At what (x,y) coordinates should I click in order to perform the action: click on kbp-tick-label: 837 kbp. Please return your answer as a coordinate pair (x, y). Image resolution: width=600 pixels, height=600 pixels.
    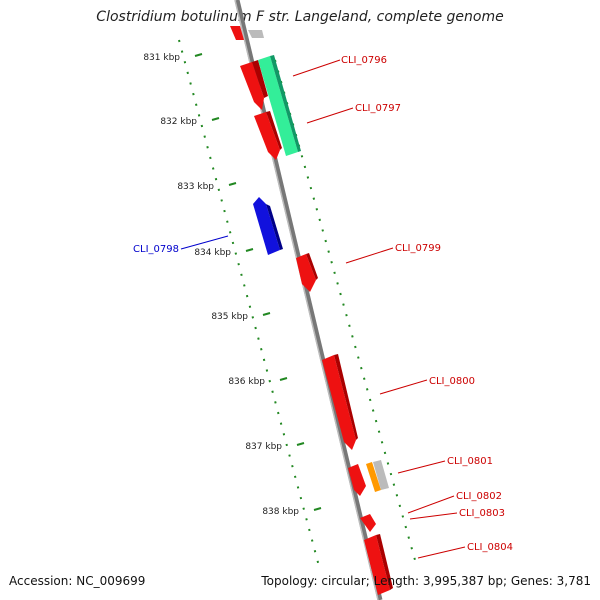
    Looking at the image, I should click on (263, 447).